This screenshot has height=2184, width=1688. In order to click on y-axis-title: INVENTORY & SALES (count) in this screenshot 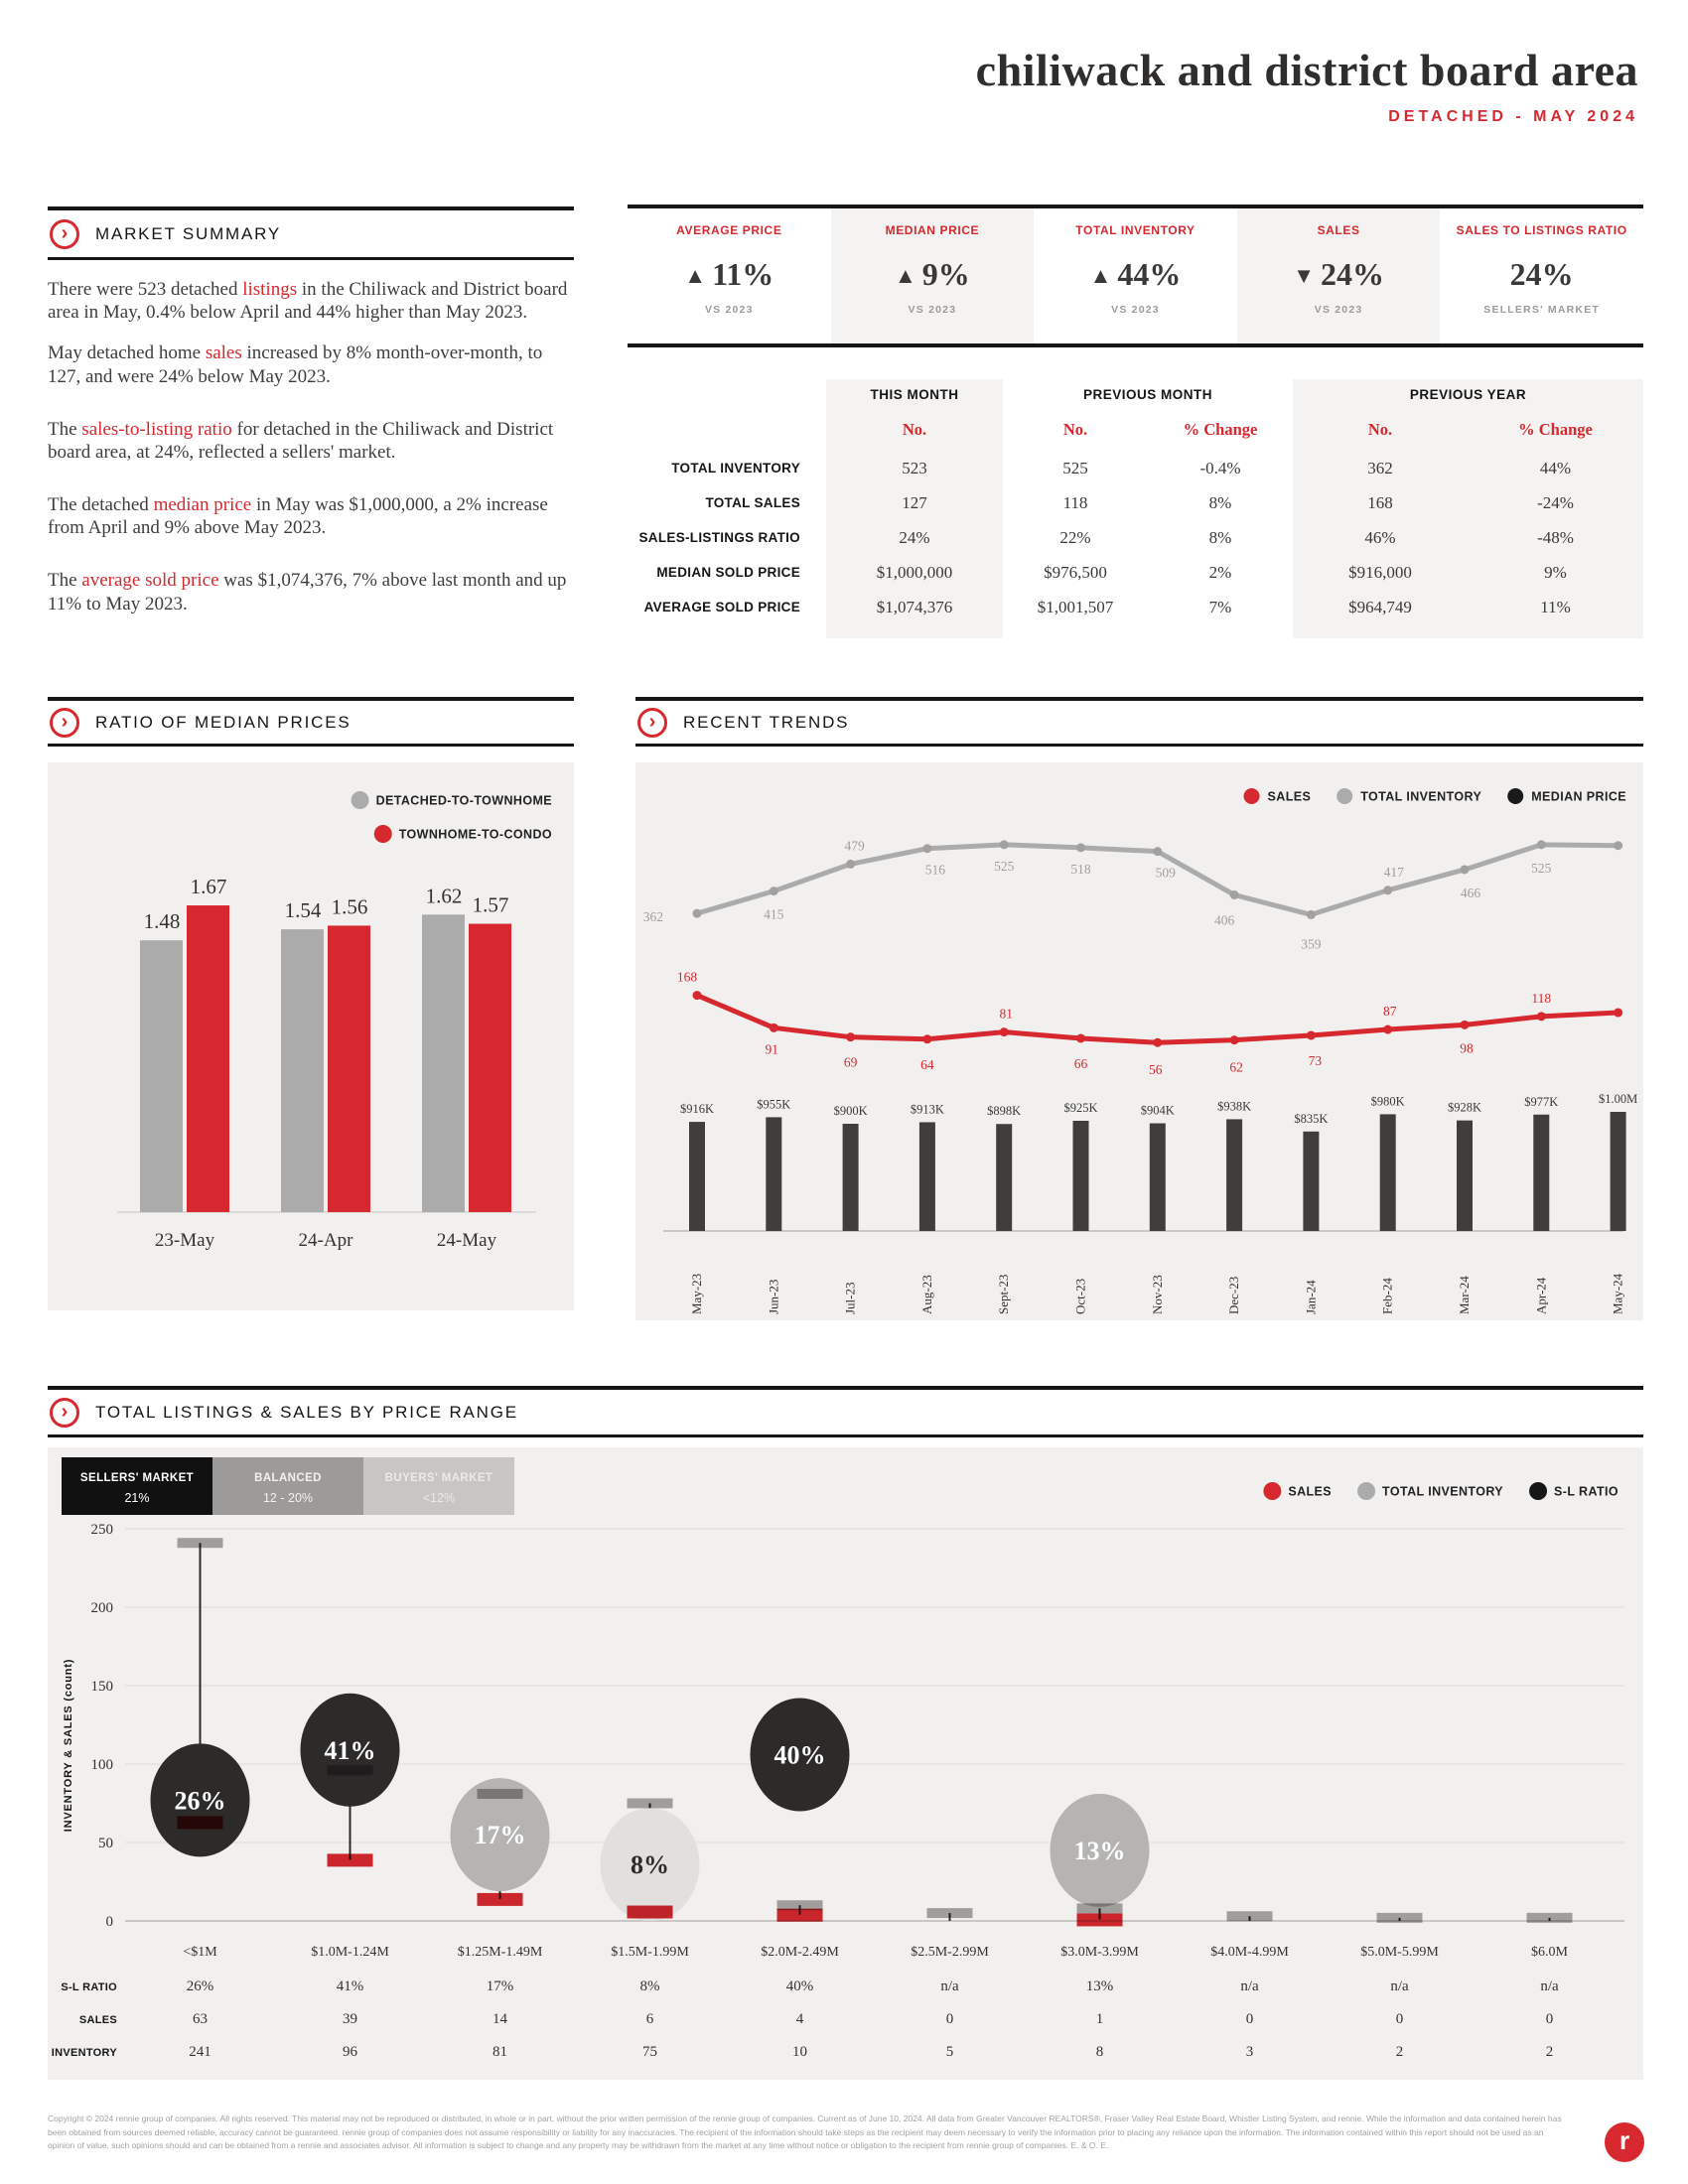, I will do `click(68, 1745)`.